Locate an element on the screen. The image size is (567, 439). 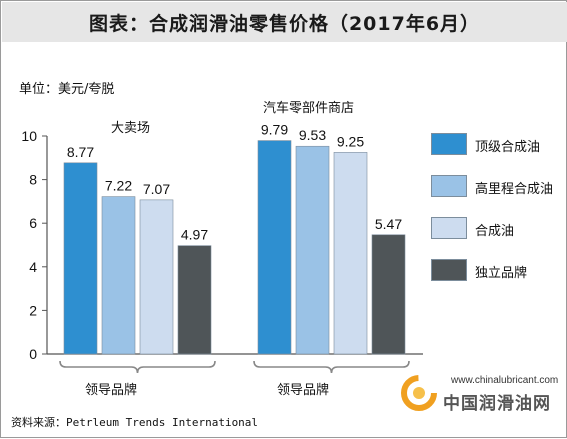
legend-item-high-mileage: 高里程合成油 is located at coordinates (497, 187).